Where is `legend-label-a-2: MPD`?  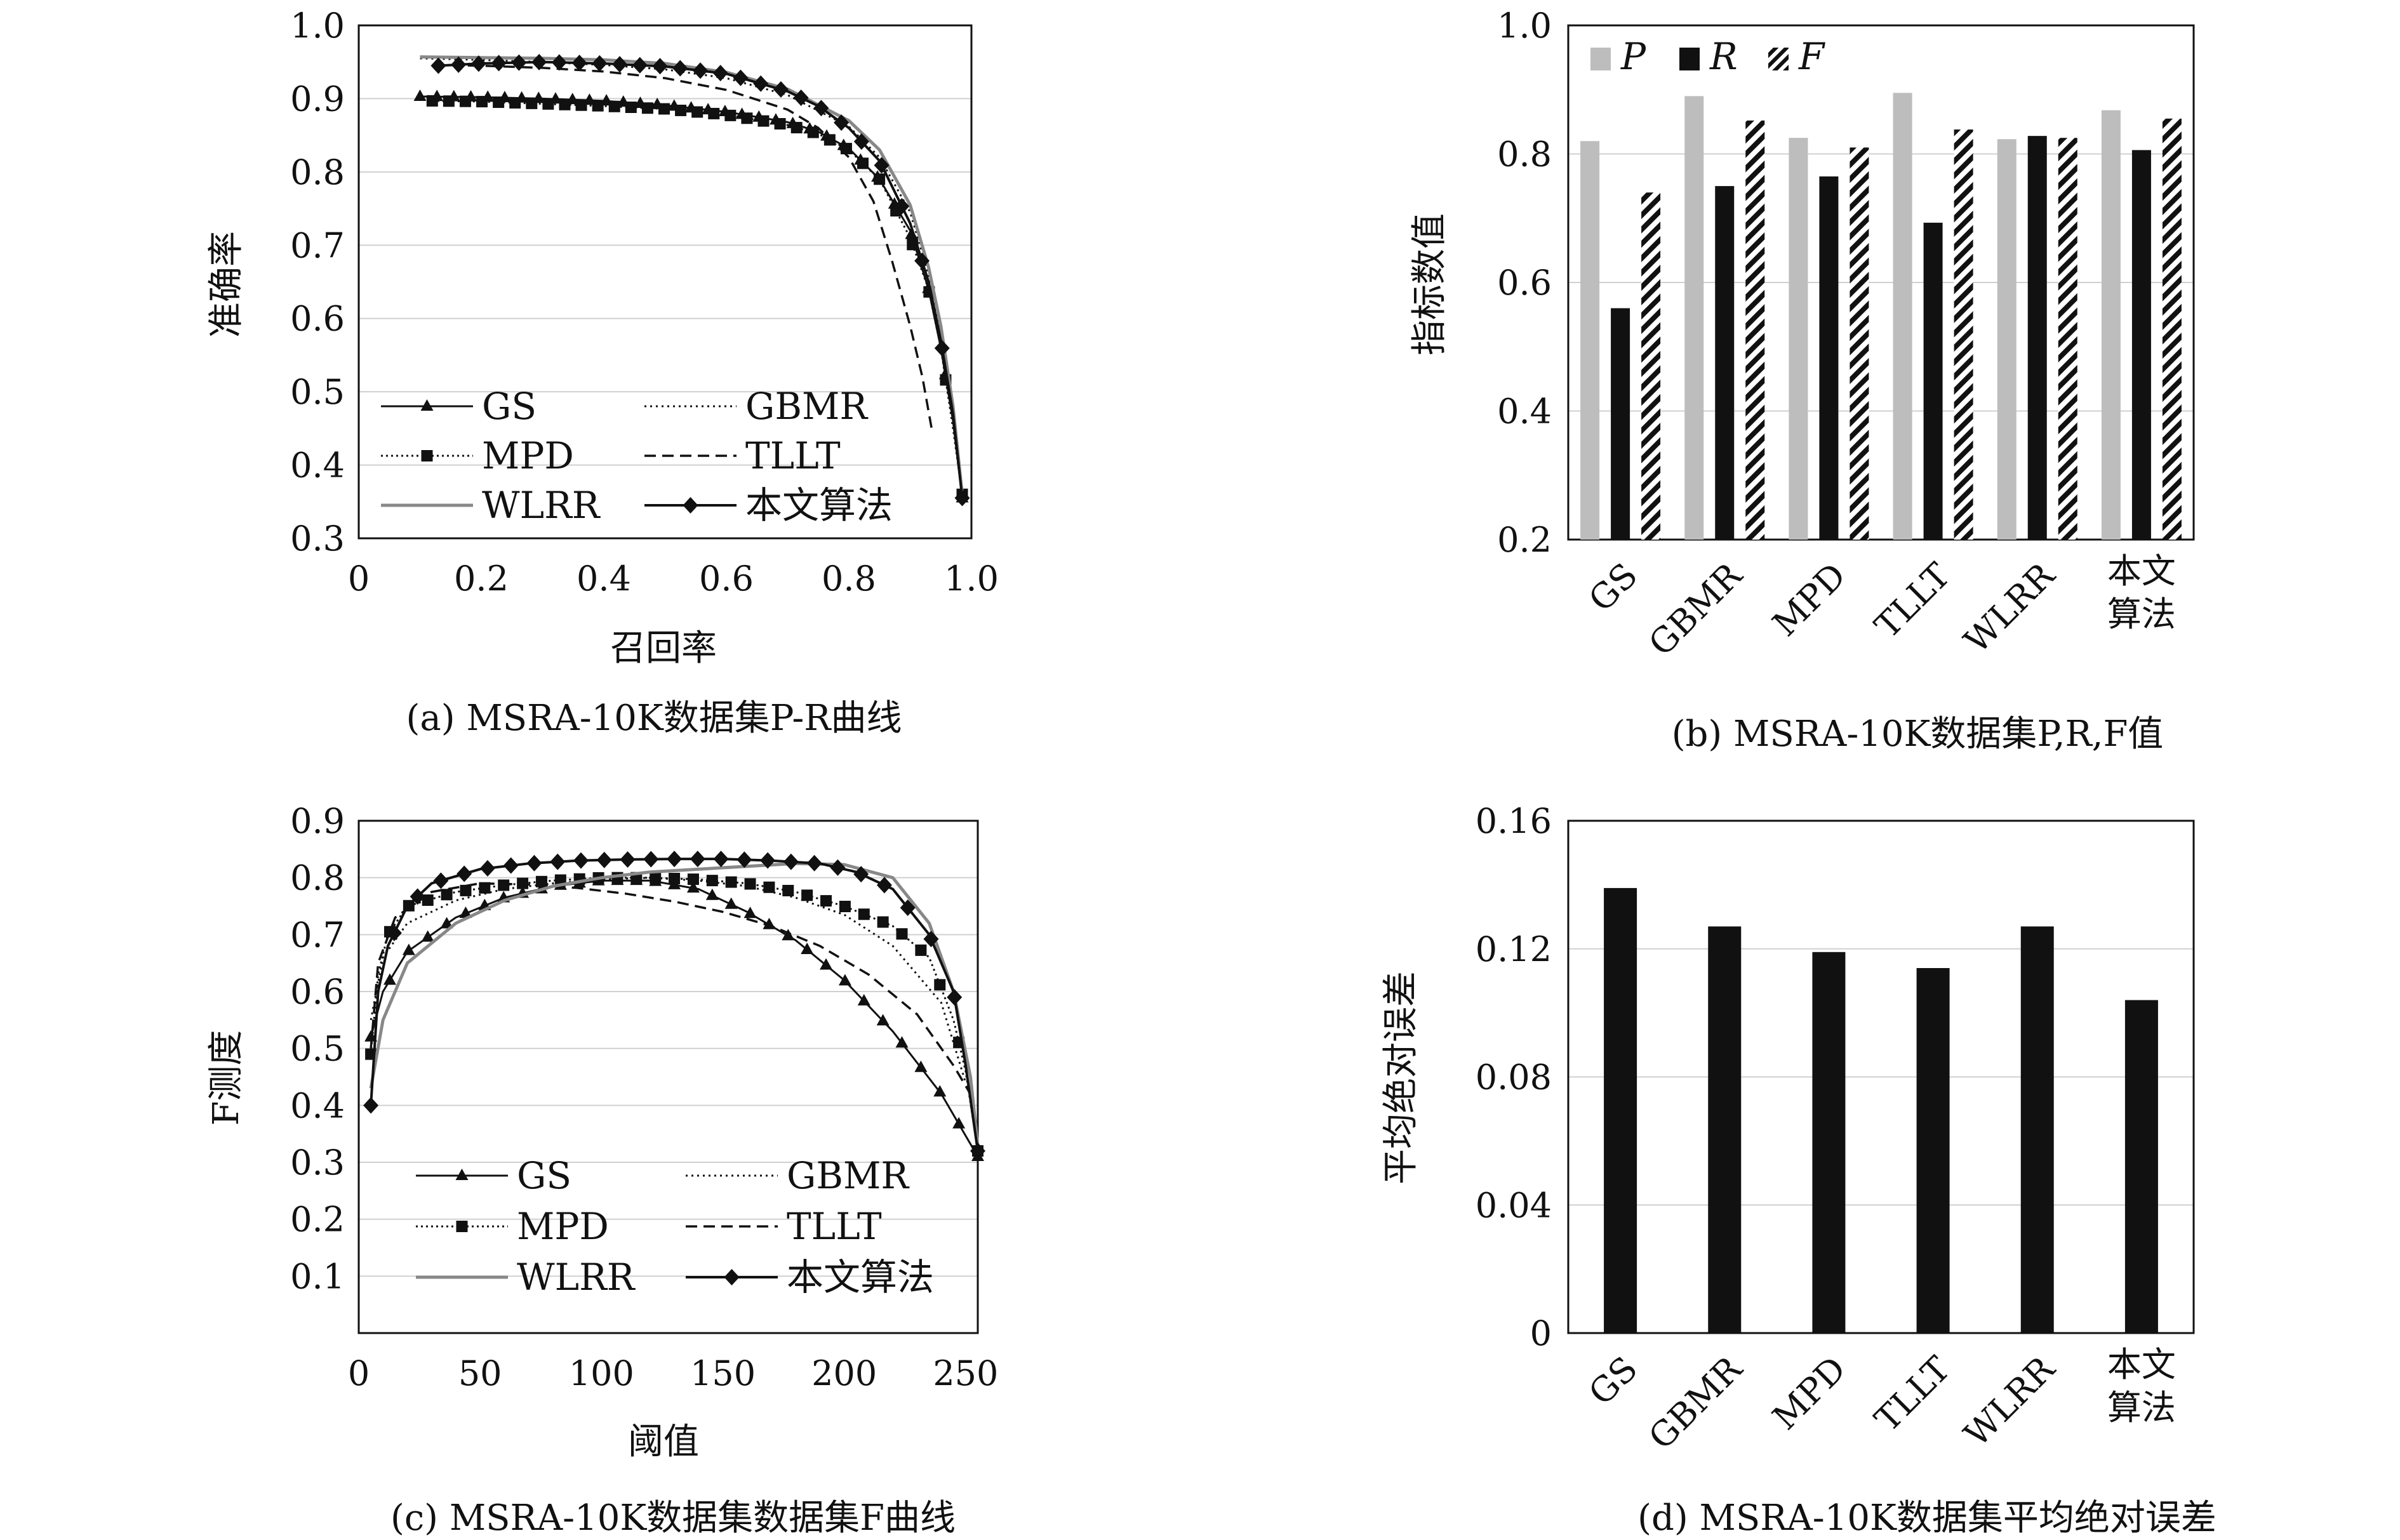 legend-label-a-2: MPD is located at coordinates (528, 455).